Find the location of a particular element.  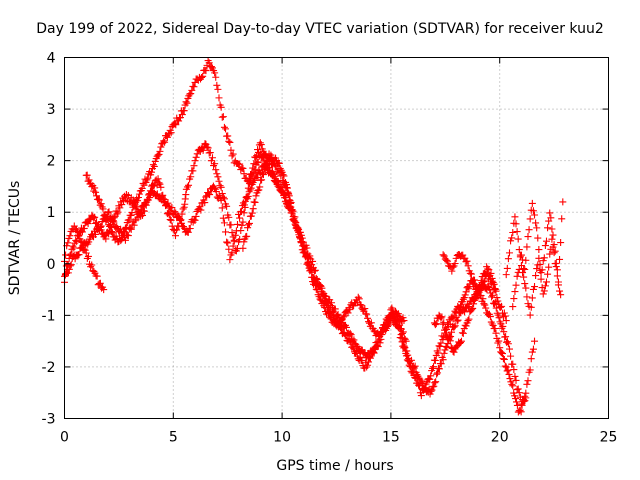

y-axis-label: SDTVAR / TECUs is located at coordinates (15, 238).